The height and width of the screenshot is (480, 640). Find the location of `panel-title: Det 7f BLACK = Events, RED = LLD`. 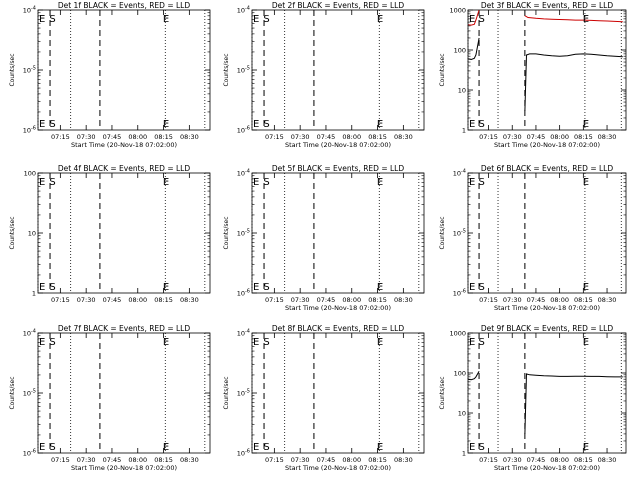

panel-title: Det 7f BLACK = Events, RED = LLD is located at coordinates (124, 328).